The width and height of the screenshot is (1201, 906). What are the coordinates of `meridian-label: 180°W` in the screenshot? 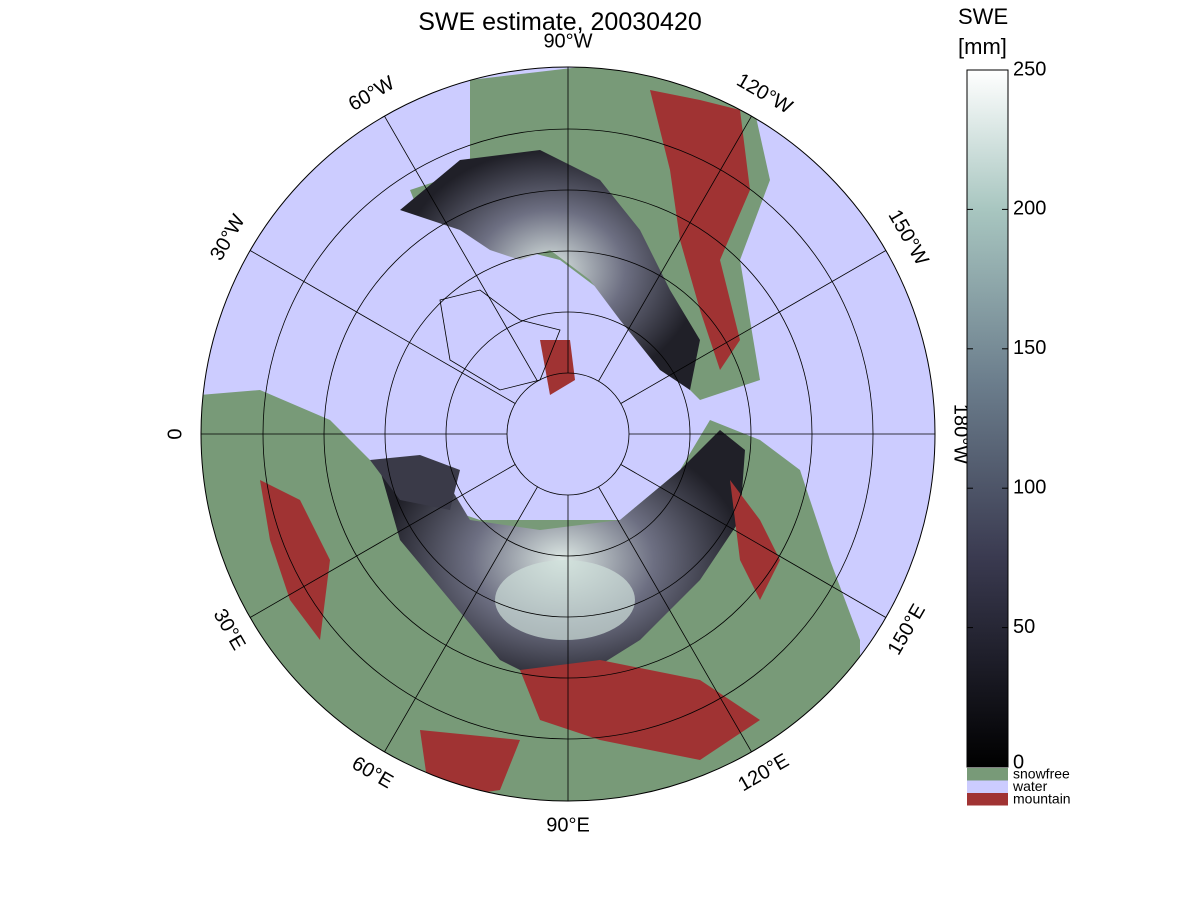 It's located at (961, 434).